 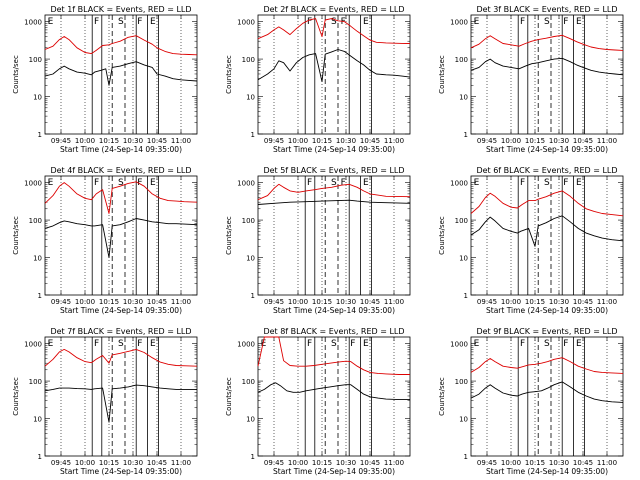 What do you see at coordinates (139, 183) in the screenshot?
I see `panel-4-interval-label-3: F` at bounding box center [139, 183].